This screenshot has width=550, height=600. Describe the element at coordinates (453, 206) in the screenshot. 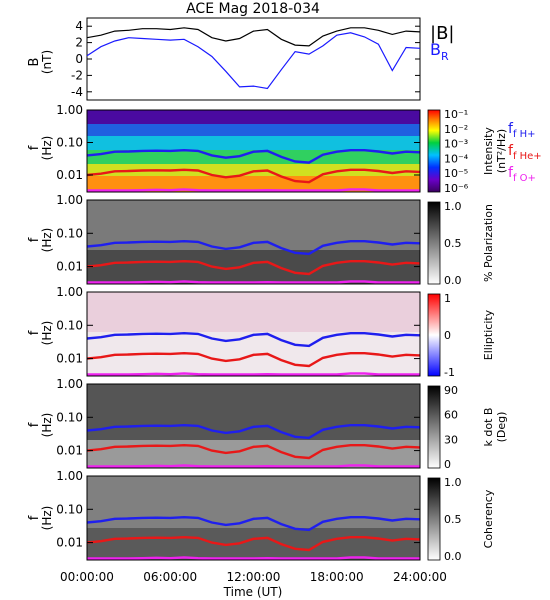

I see `colorbar-tick-label: 1.0` at that location.